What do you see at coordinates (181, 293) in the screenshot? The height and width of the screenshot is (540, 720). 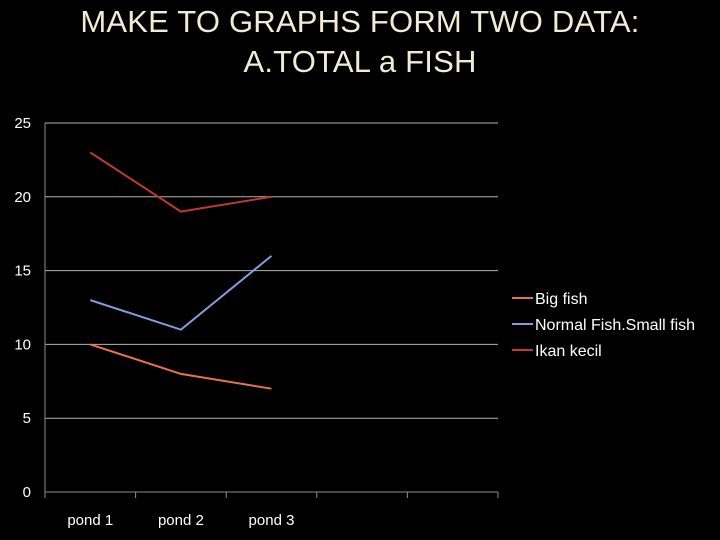 I see `series-line-normal-fish-small-fish` at bounding box center [181, 293].